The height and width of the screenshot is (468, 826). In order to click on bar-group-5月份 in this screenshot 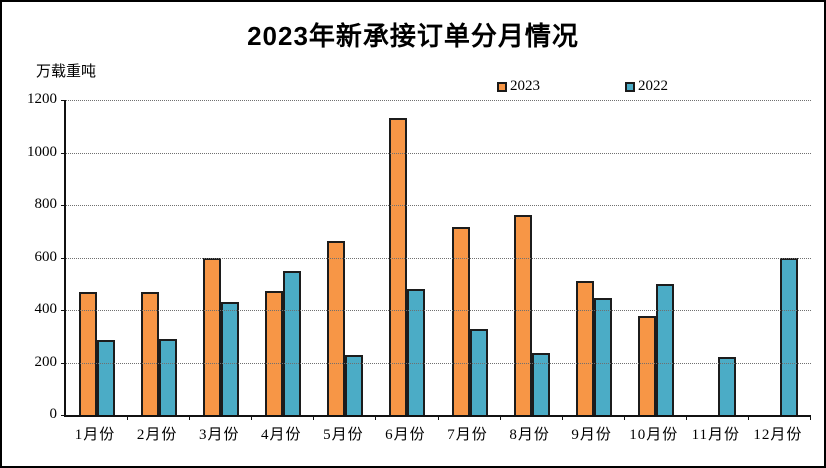, I will do `click(345, 257)`.